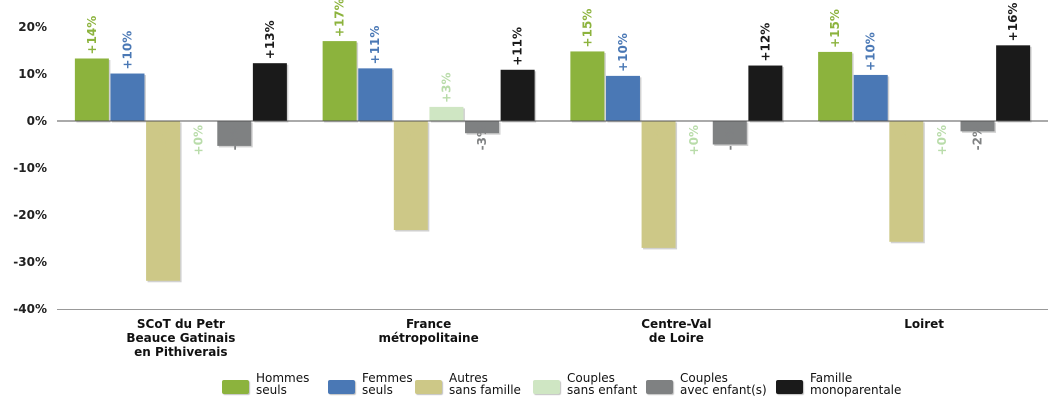 This screenshot has height=401, width=1048. I want to click on legend-label-line: Femmes, so click(387, 378).